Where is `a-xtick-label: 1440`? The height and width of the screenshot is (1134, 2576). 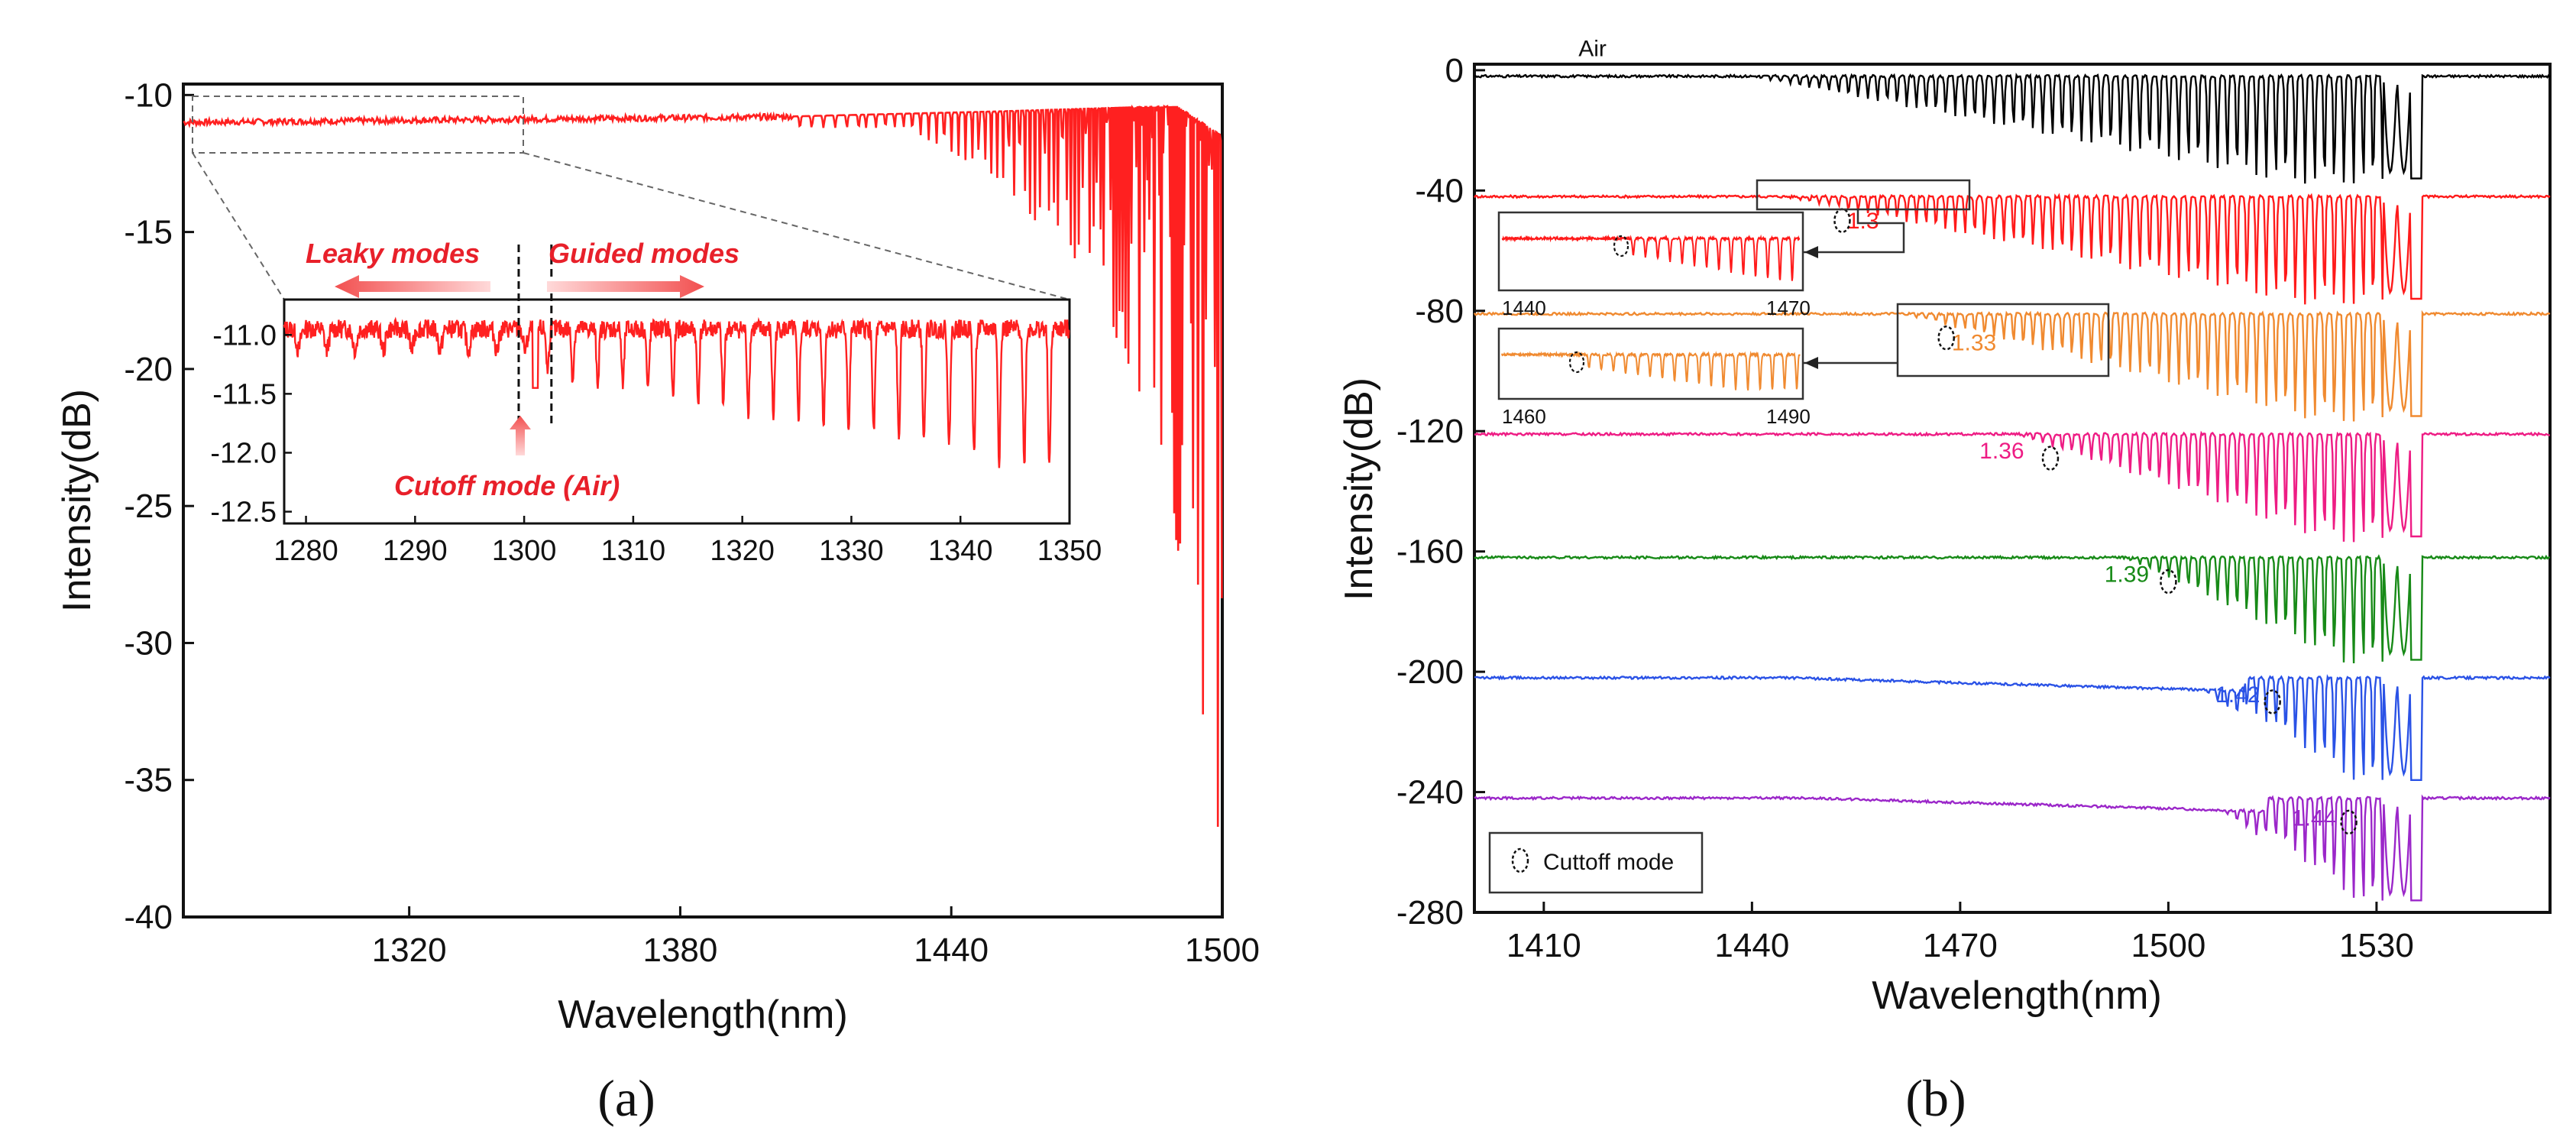 a-xtick-label: 1440 is located at coordinates (951, 951).